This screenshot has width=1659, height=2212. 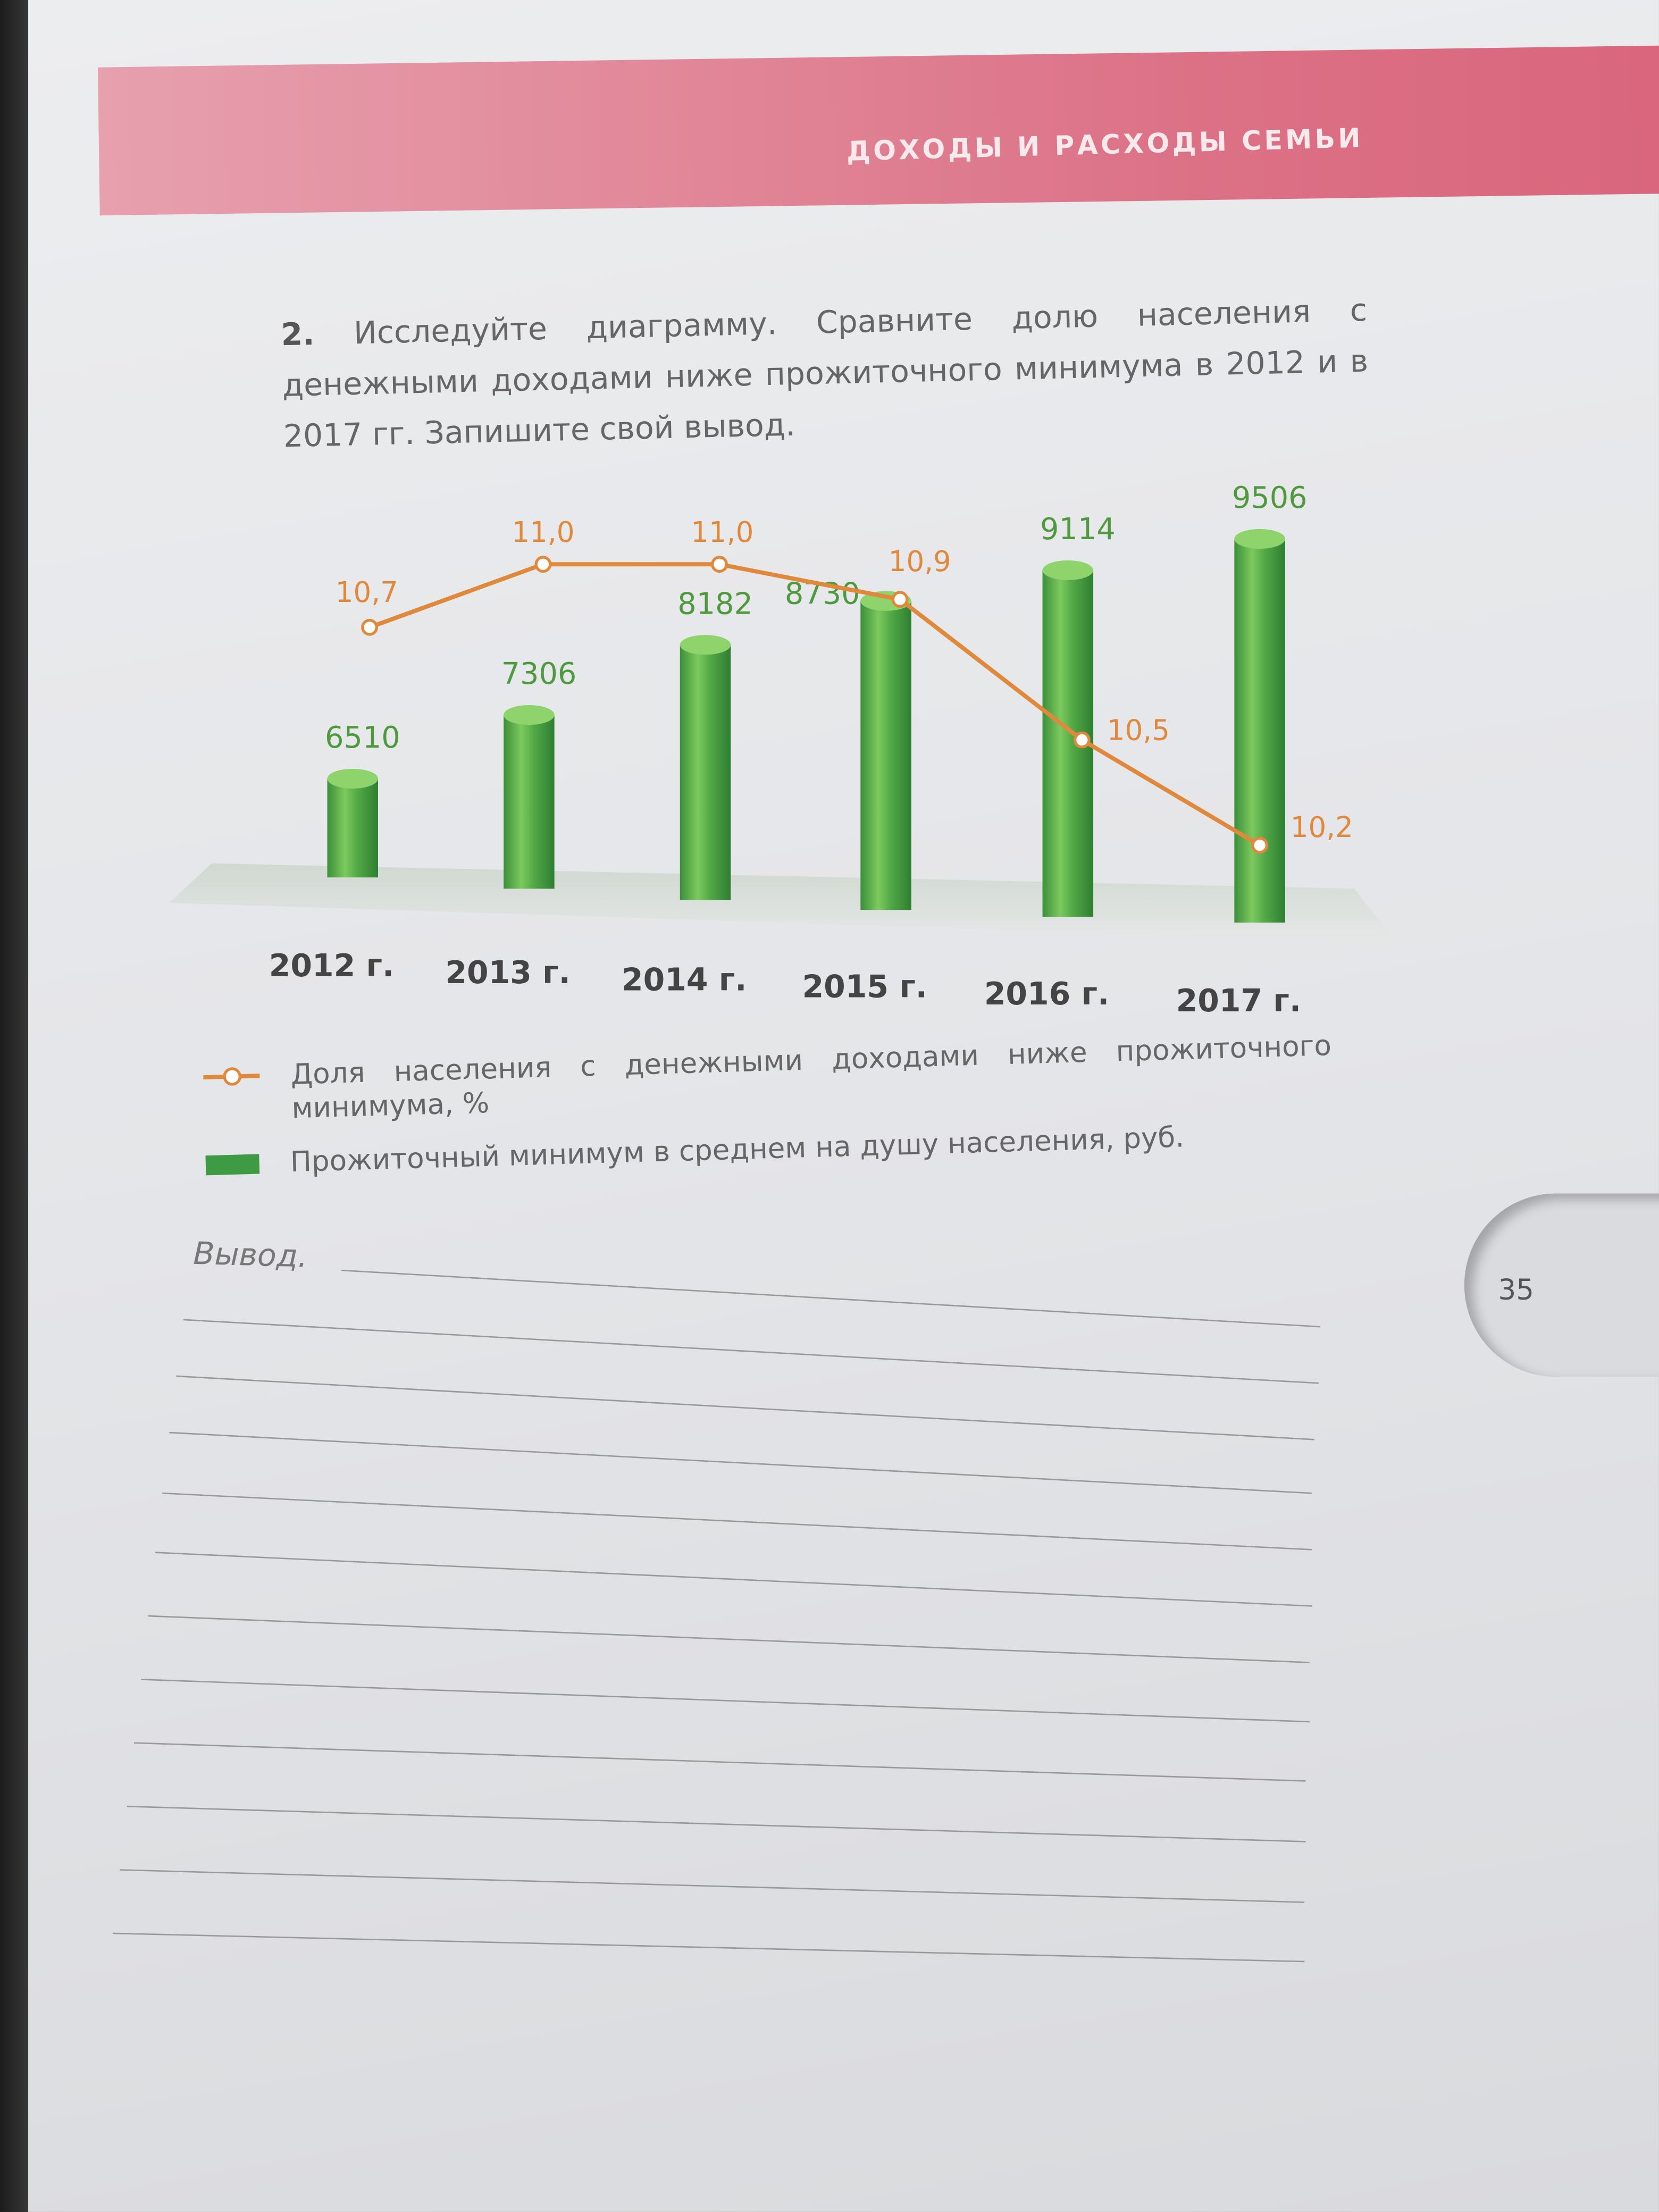 I want to click on bar-swatch-icon, so click(x=232, y=1165).